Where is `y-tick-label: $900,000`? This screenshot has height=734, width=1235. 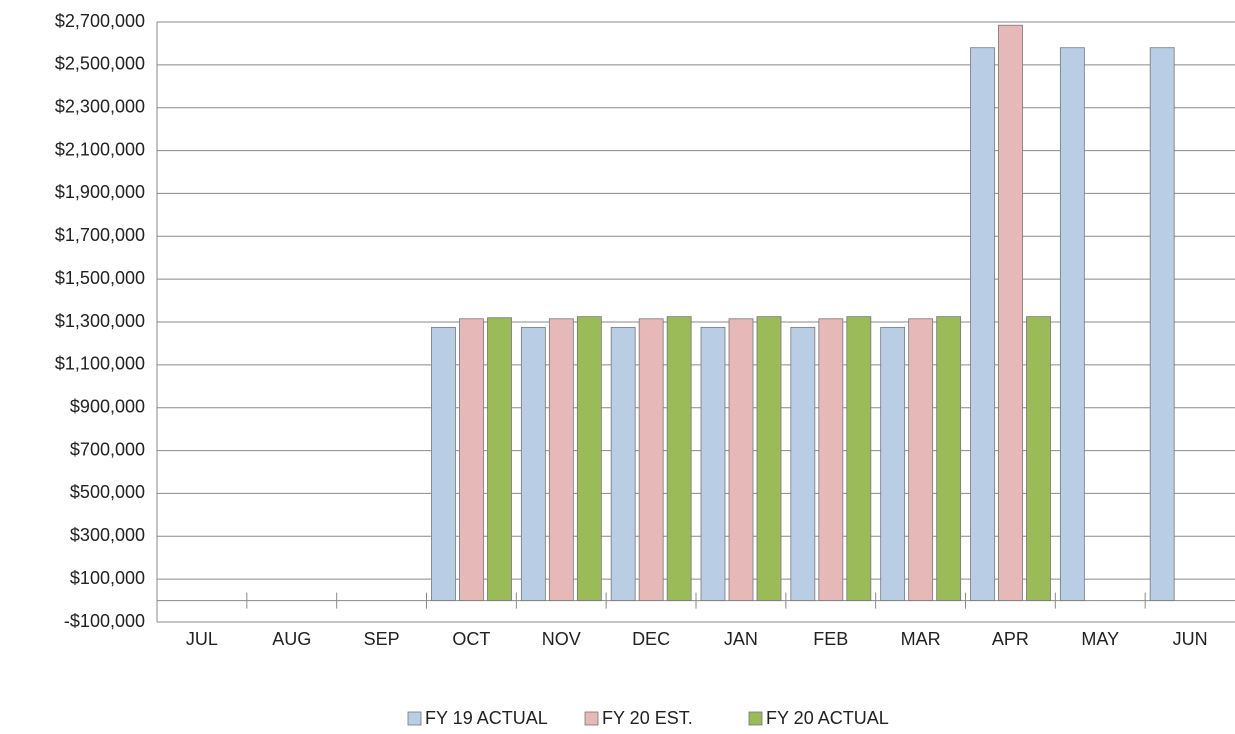
y-tick-label: $900,000 is located at coordinates (107, 406).